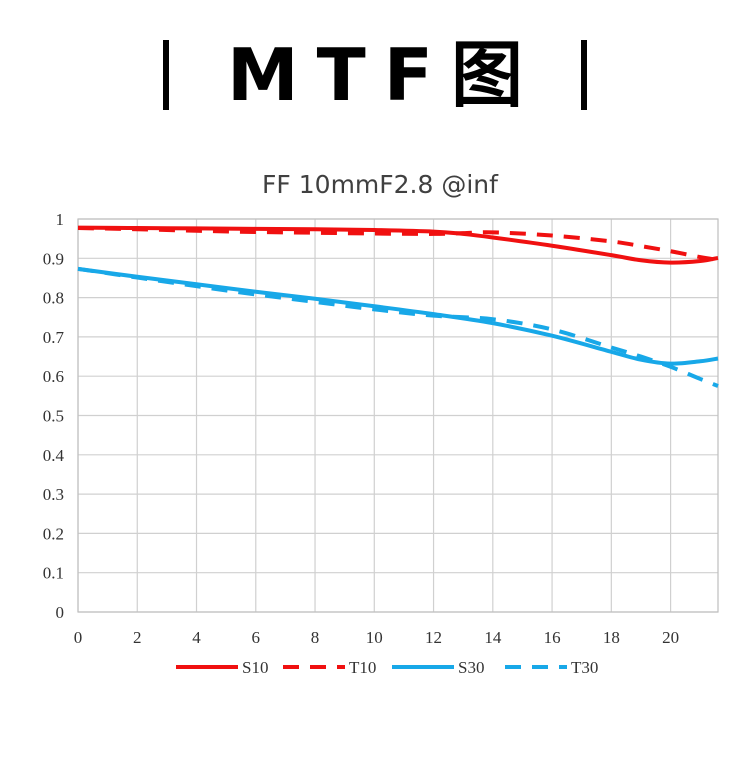 The width and height of the screenshot is (750, 782). What do you see at coordinates (53, 494) in the screenshot?
I see `y-tick-label: 0.3` at bounding box center [53, 494].